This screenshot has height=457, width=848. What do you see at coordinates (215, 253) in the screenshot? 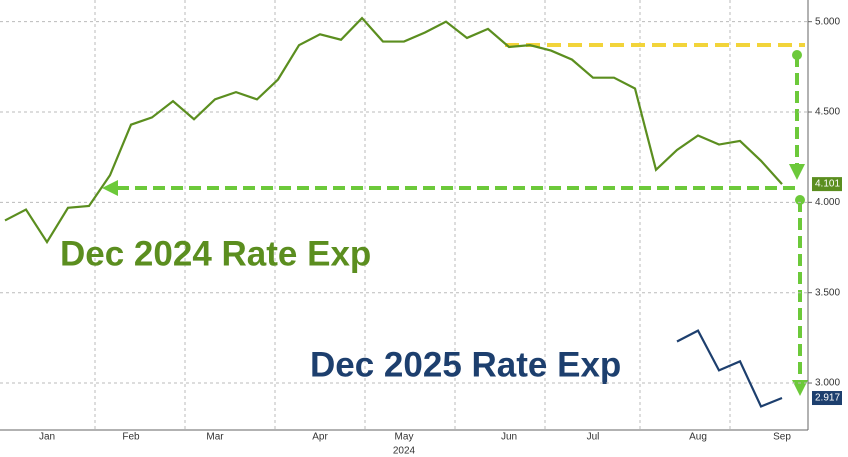
I see `annotation: Dec 2024 Rate Exp` at bounding box center [215, 253].